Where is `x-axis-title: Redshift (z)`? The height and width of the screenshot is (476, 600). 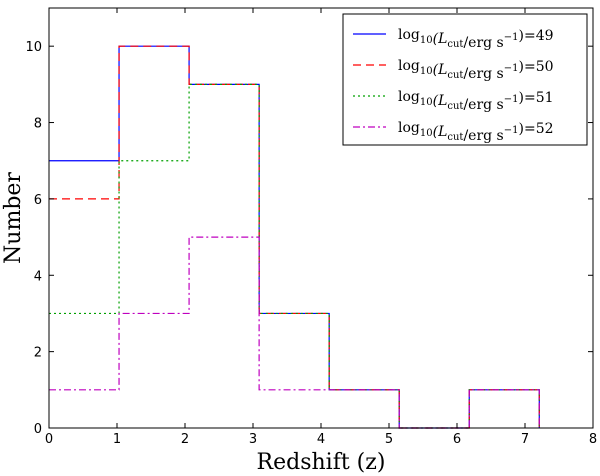
x-axis-title: Redshift (z) is located at coordinates (321, 462).